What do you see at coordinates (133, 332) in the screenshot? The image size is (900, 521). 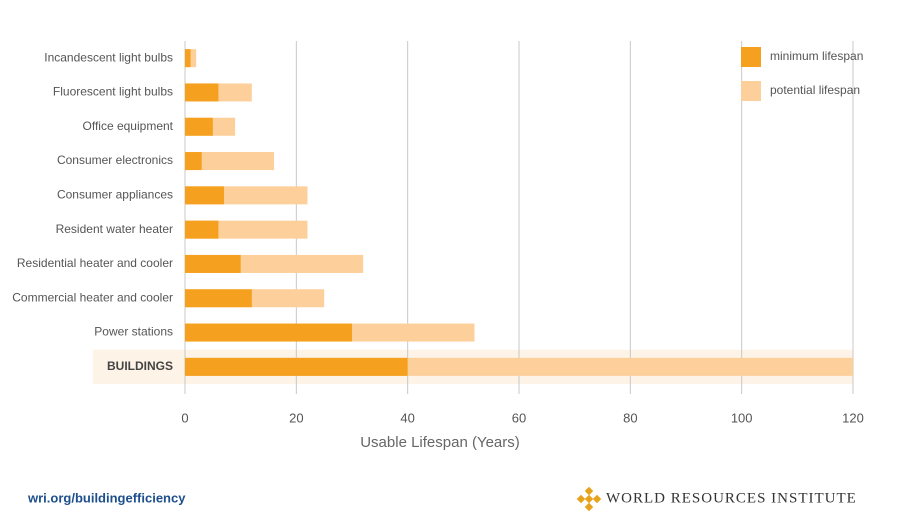 I see `y-tick-label: Power stations` at bounding box center [133, 332].